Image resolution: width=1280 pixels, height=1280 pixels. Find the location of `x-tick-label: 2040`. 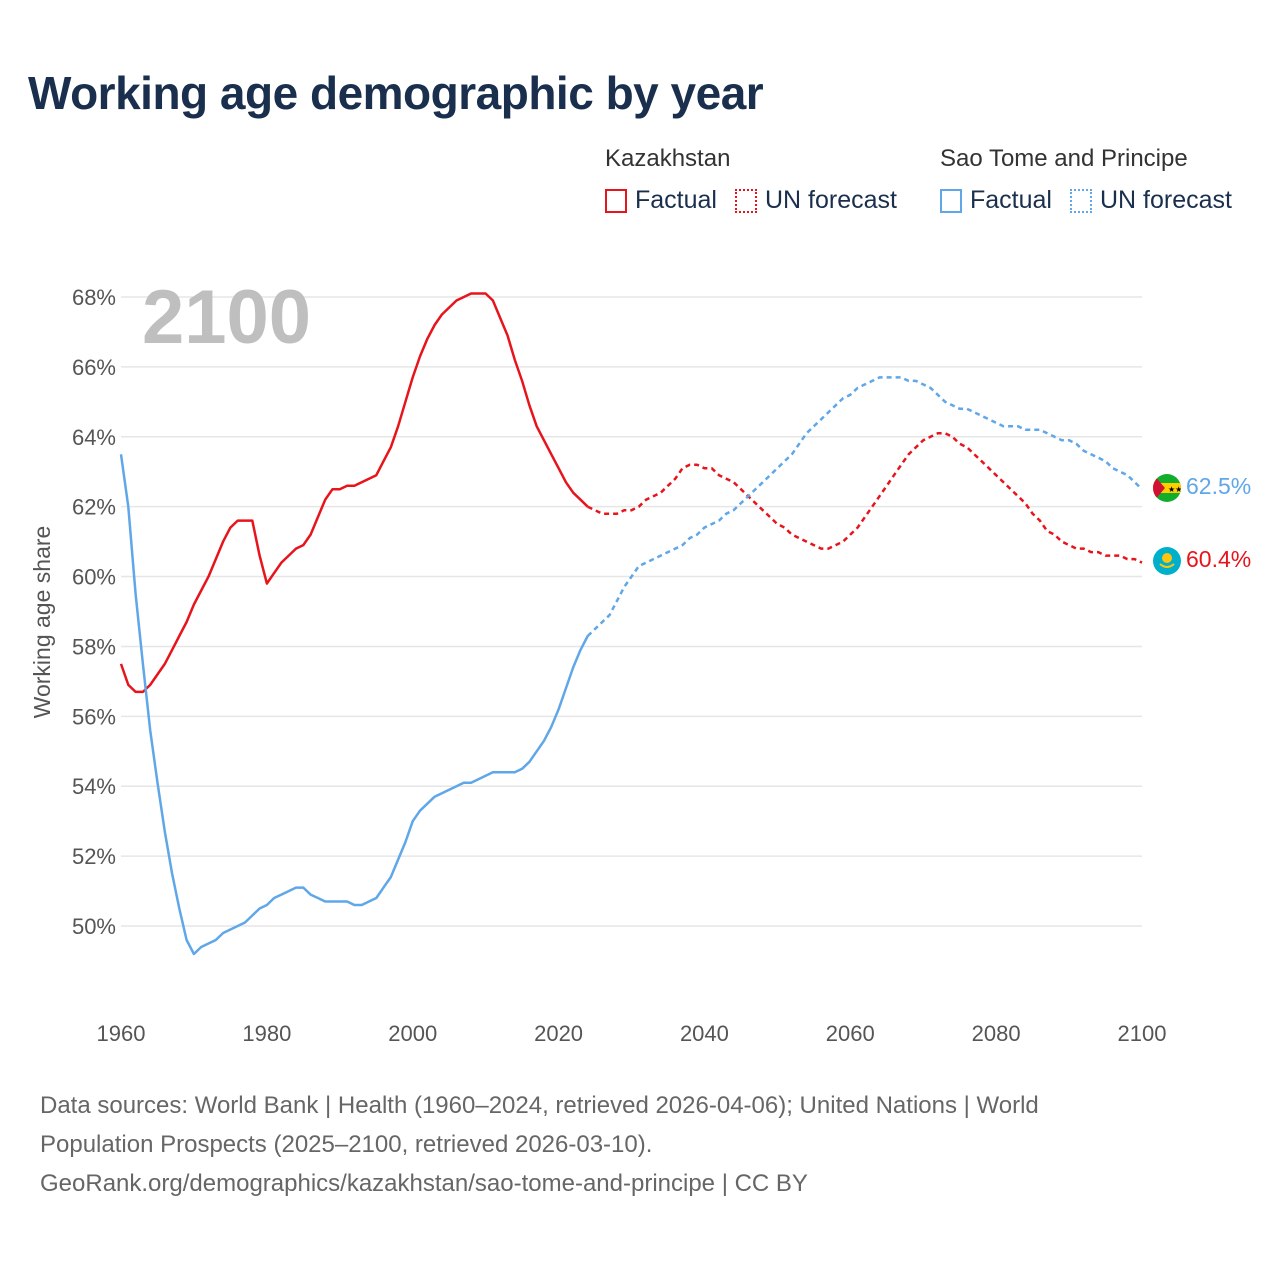

x-tick-label: 2040 is located at coordinates (704, 1033).